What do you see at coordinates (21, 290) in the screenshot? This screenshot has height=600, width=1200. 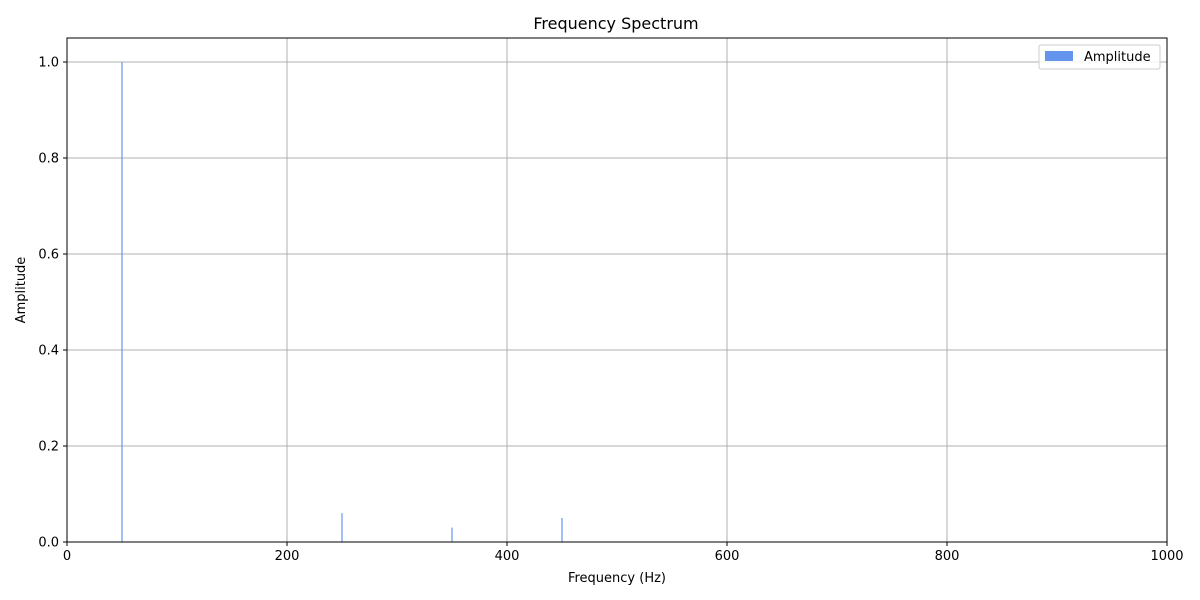 I see `y-axis-label: Amplitude` at bounding box center [21, 290].